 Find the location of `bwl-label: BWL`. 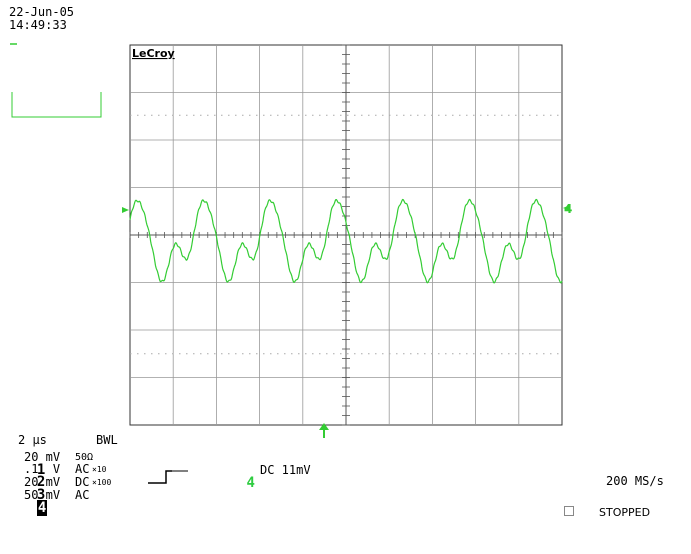

bwl-label: BWL is located at coordinates (107, 440).